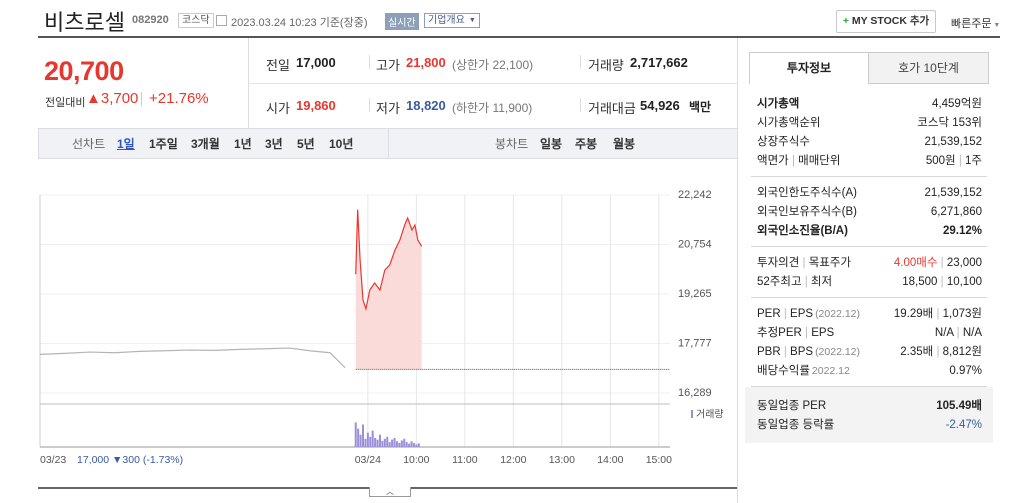  I want to click on period-tab: 5년, so click(306, 144).